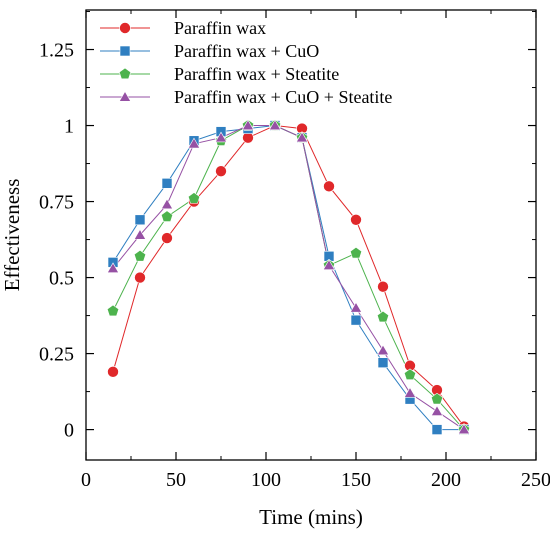  Describe the element at coordinates (56, 51) in the screenshot. I see `y-tick-label: 1.25` at that location.